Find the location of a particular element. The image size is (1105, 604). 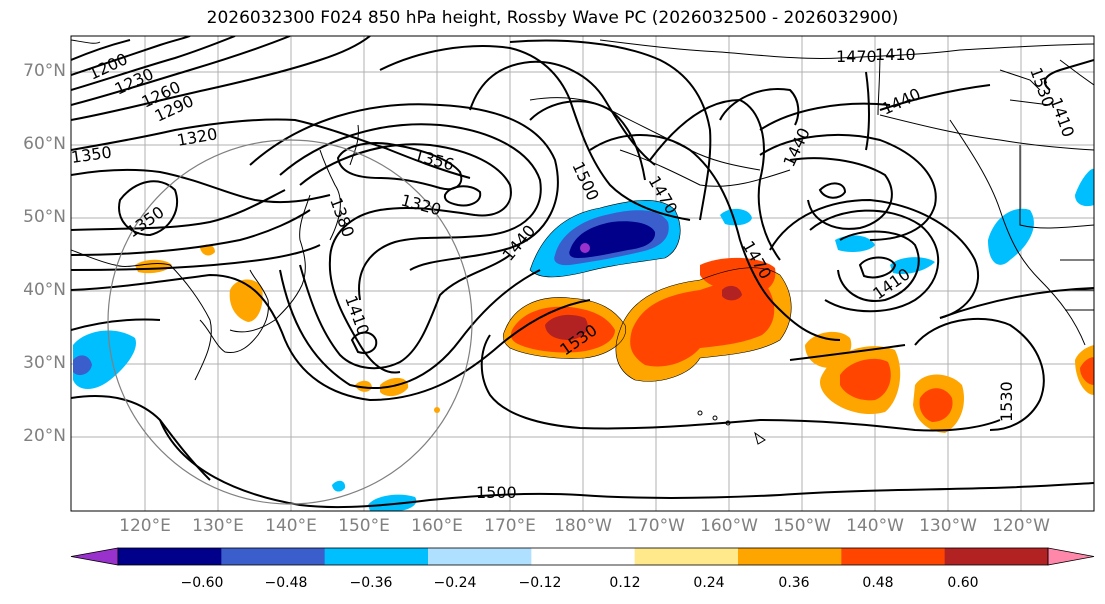

lon-label: 140°E is located at coordinates (291, 526).